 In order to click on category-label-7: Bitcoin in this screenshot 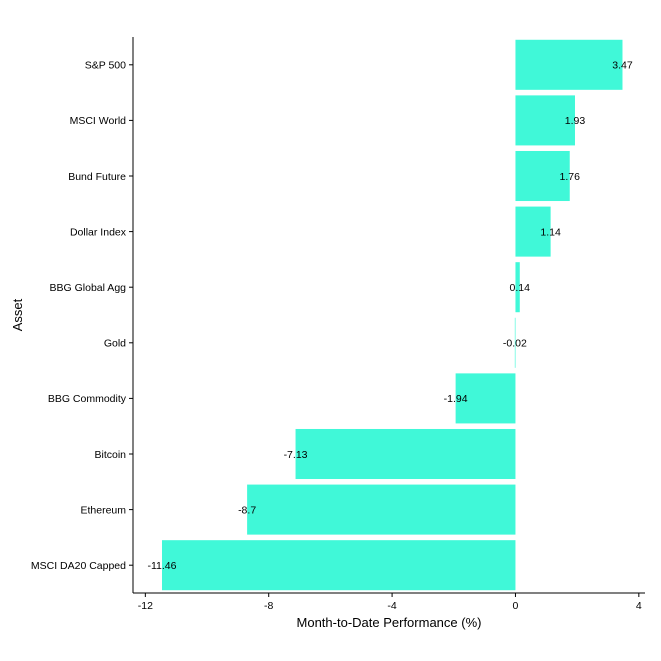, I will do `click(110, 455)`.